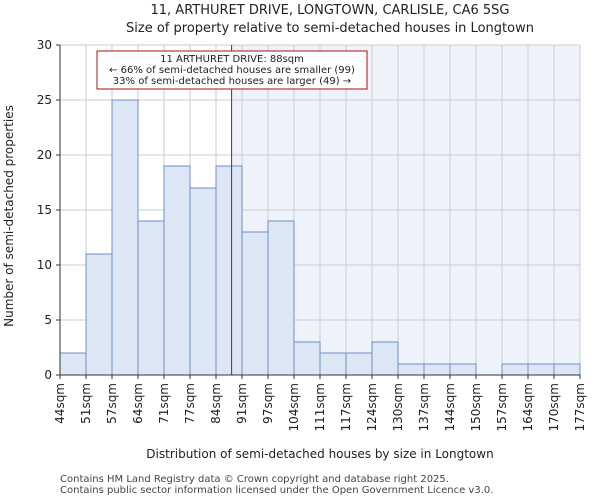  What do you see at coordinates (112, 403) in the screenshot?
I see `x-tick-label: 57sqm` at bounding box center [112, 403].